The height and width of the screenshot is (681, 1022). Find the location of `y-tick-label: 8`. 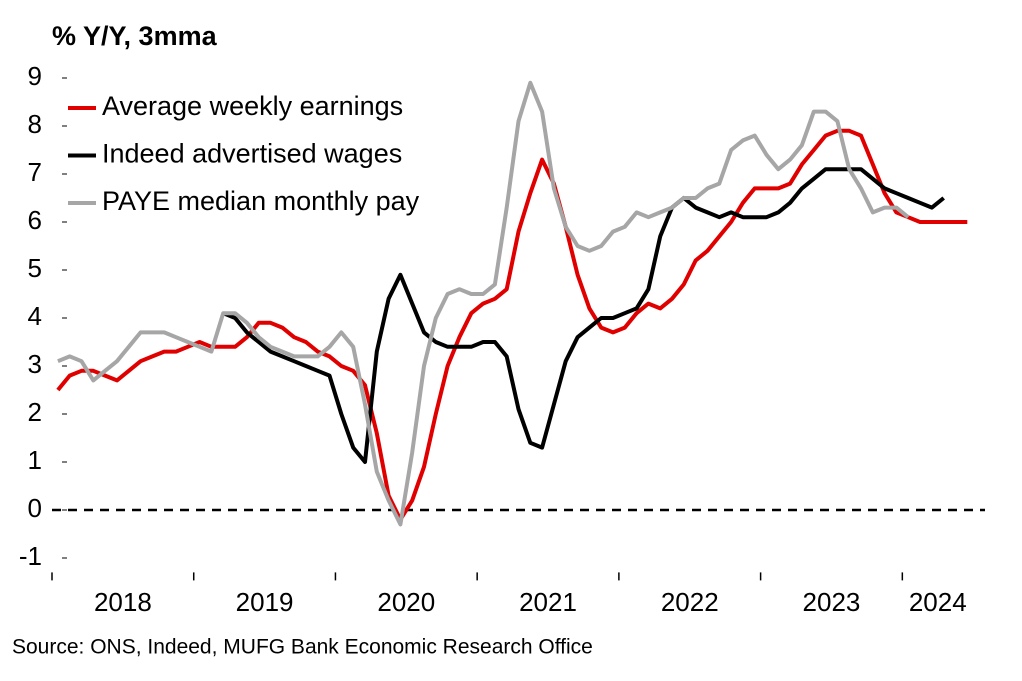

y-tick-label: 8 is located at coordinates (35, 124).